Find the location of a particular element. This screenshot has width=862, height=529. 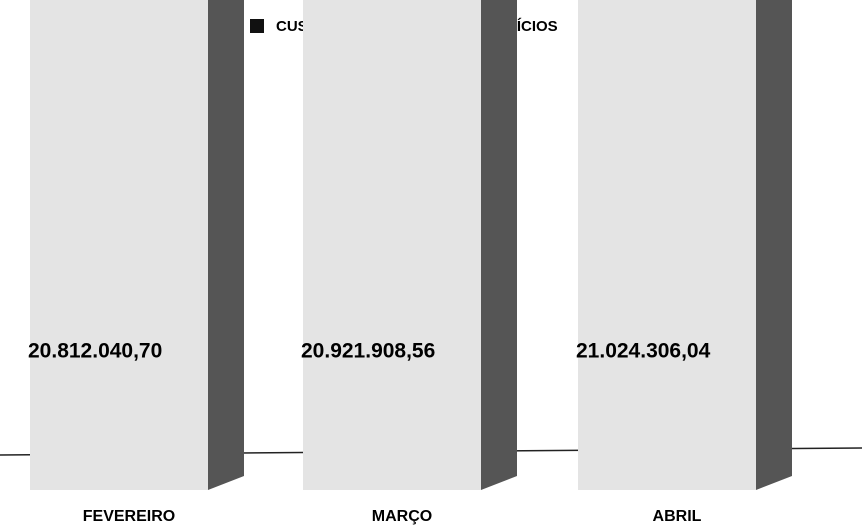

value-label: 20.812.040,70 is located at coordinates (95, 351).